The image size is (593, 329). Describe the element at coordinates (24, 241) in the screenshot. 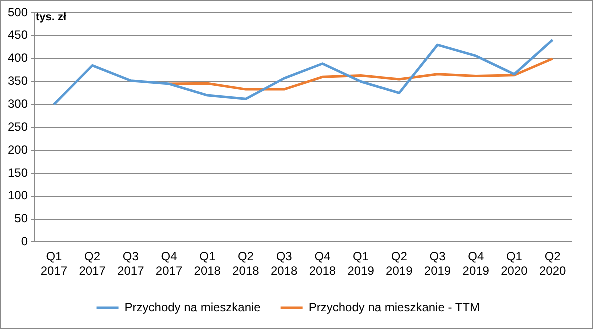

I see `y-tick-label: 0` at that location.